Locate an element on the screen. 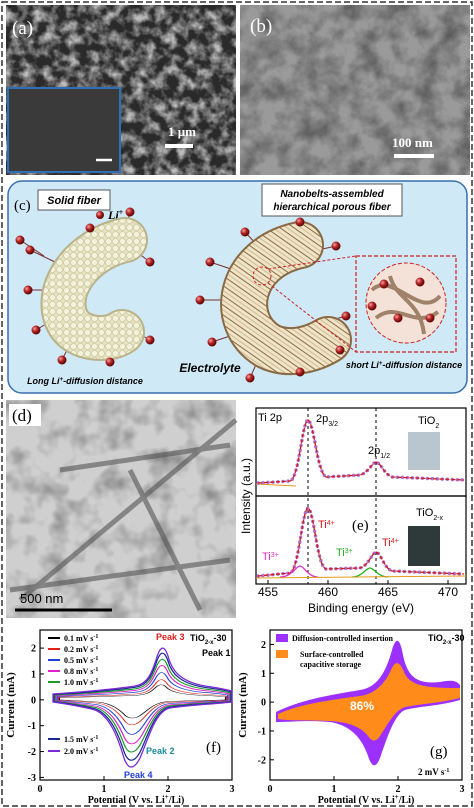 The height and width of the screenshot is (808, 474). electrolyte-label: Electrolyte is located at coordinates (210, 368).